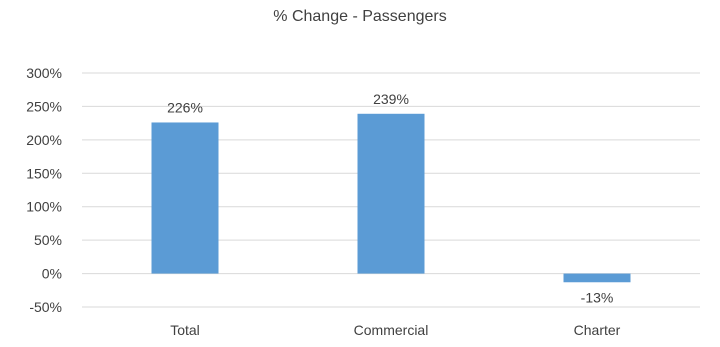 The image size is (720, 347). Describe the element at coordinates (44, 173) in the screenshot. I see `y-tick-label: 150%` at that location.